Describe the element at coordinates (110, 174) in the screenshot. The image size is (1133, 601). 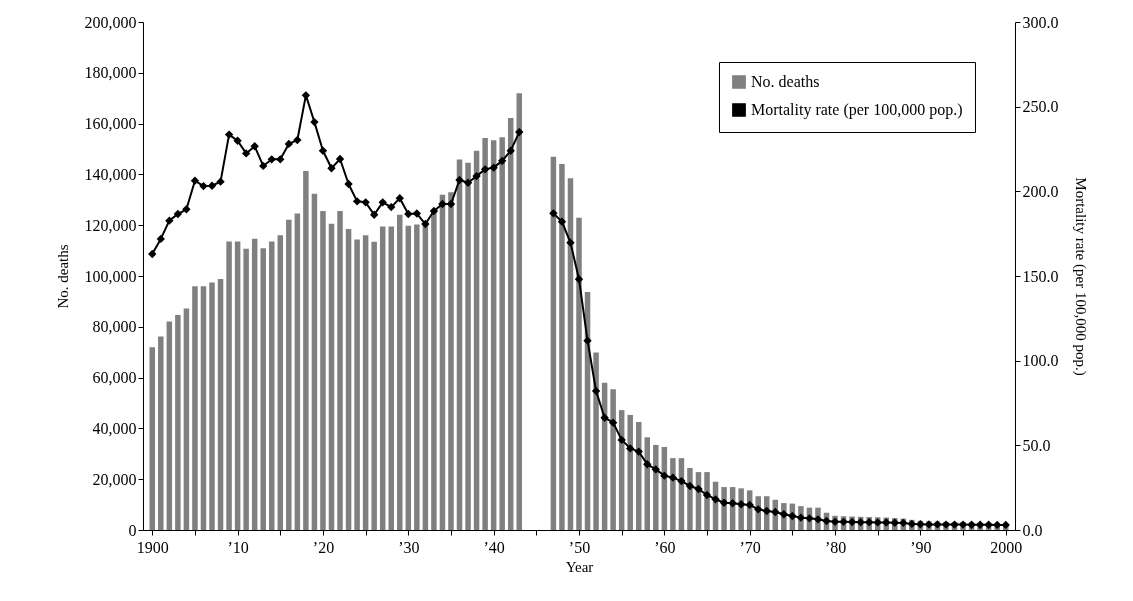
I see `y-tick-label: 140,000` at that location.